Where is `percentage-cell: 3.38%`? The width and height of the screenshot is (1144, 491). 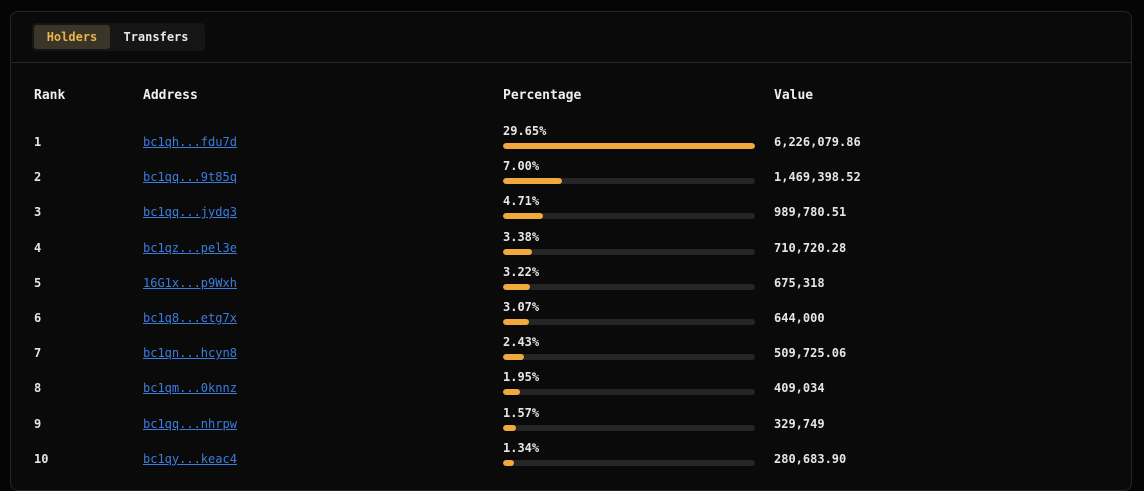
percentage-cell: 3.38% is located at coordinates (629, 242).